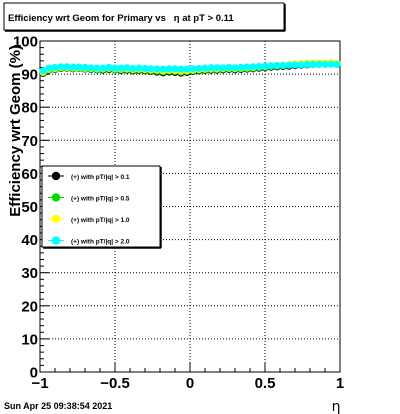  What do you see at coordinates (115, 383) in the screenshot?
I see `x-tick-label: −0.5` at bounding box center [115, 383].